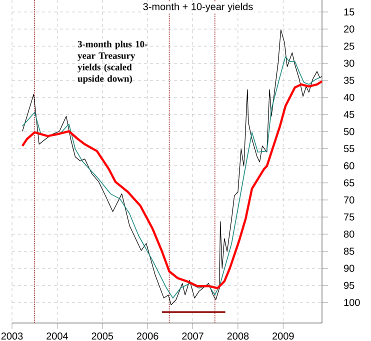 This screenshot has height=341, width=371. What do you see at coordinates (147, 336) in the screenshot?
I see `x-tick-label: 2006` at bounding box center [147, 336].